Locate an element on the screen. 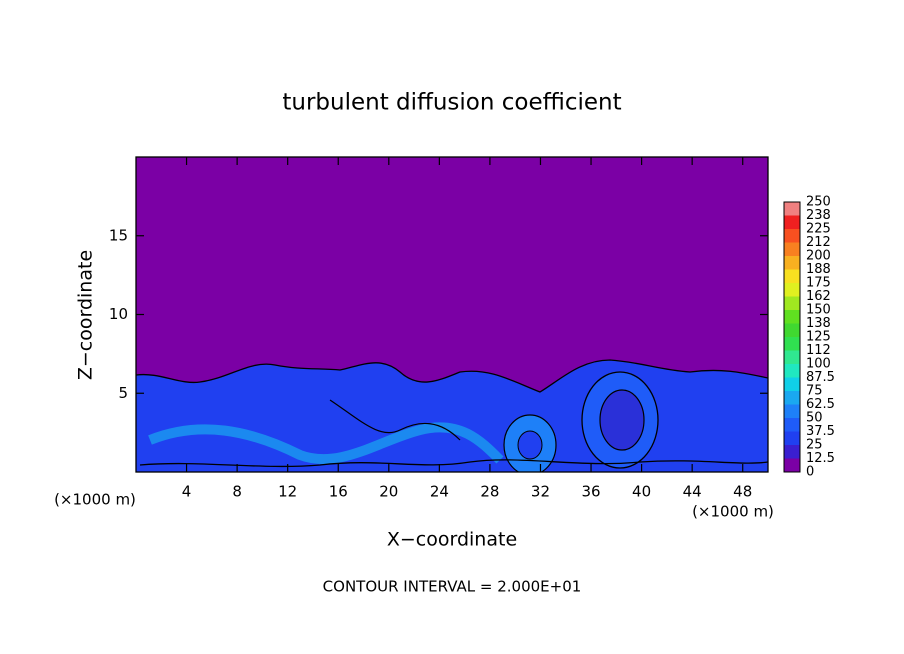  colorbar-label: 238 is located at coordinates (818, 215).